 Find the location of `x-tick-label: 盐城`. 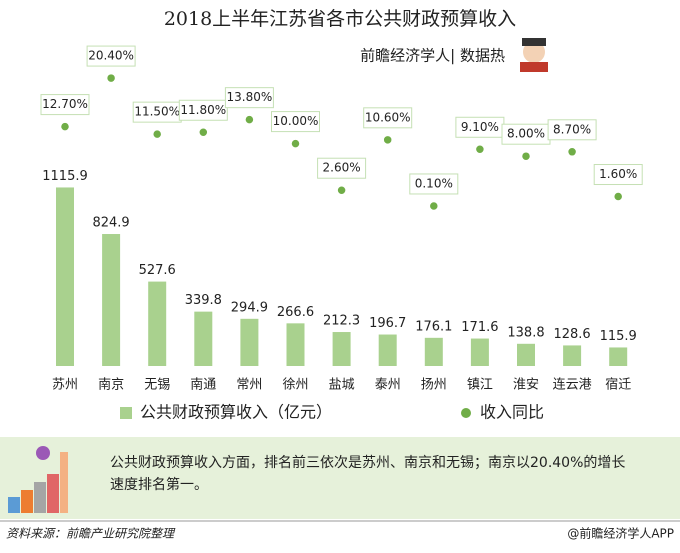

x-tick-label: 盐城 is located at coordinates (342, 385).